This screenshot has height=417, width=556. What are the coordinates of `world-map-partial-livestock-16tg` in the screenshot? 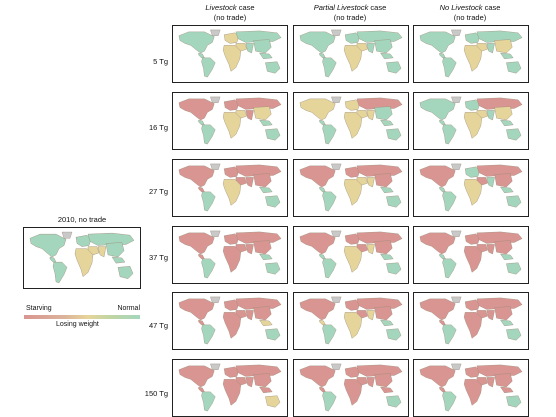 It's located at (351, 121).